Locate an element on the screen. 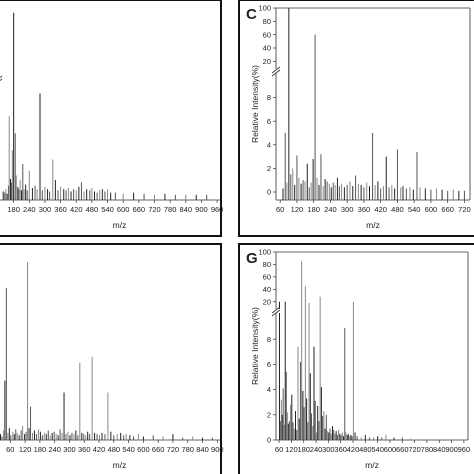 The image size is (474, 474). x-tick-label: 960 is located at coordinates (464, 449).